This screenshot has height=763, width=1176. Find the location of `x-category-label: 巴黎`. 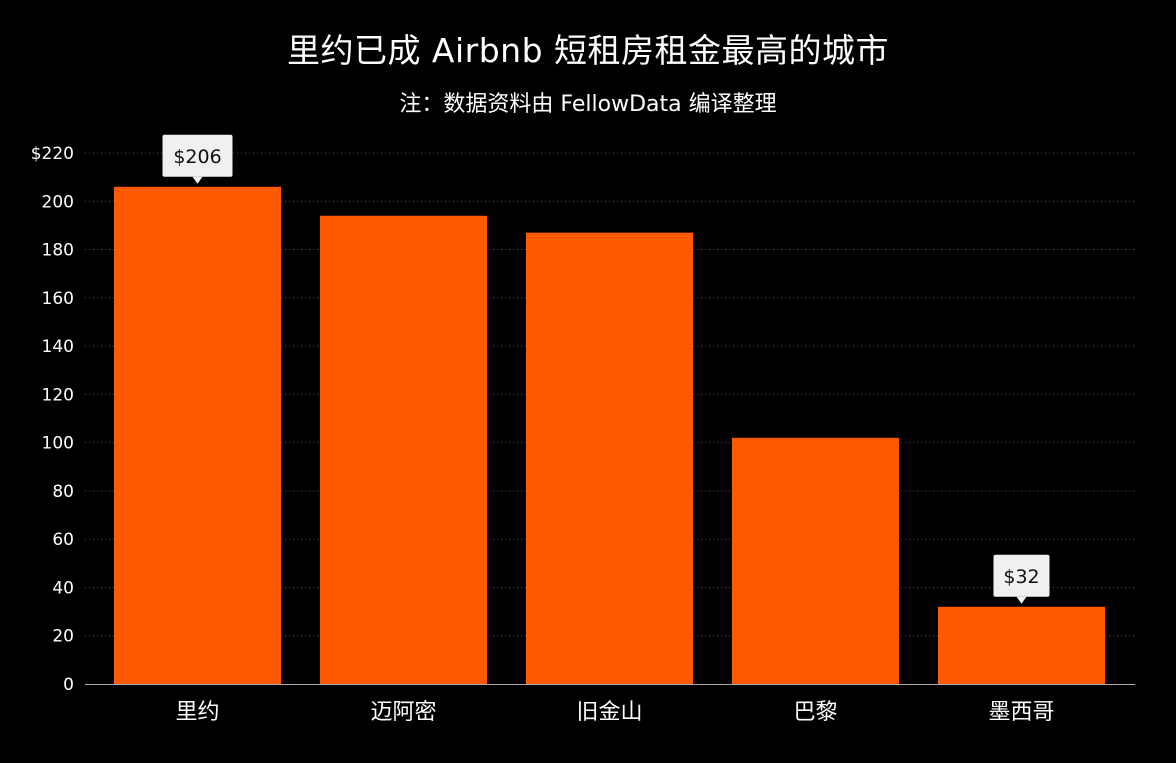

x-category-label: 巴黎 is located at coordinates (815, 712).